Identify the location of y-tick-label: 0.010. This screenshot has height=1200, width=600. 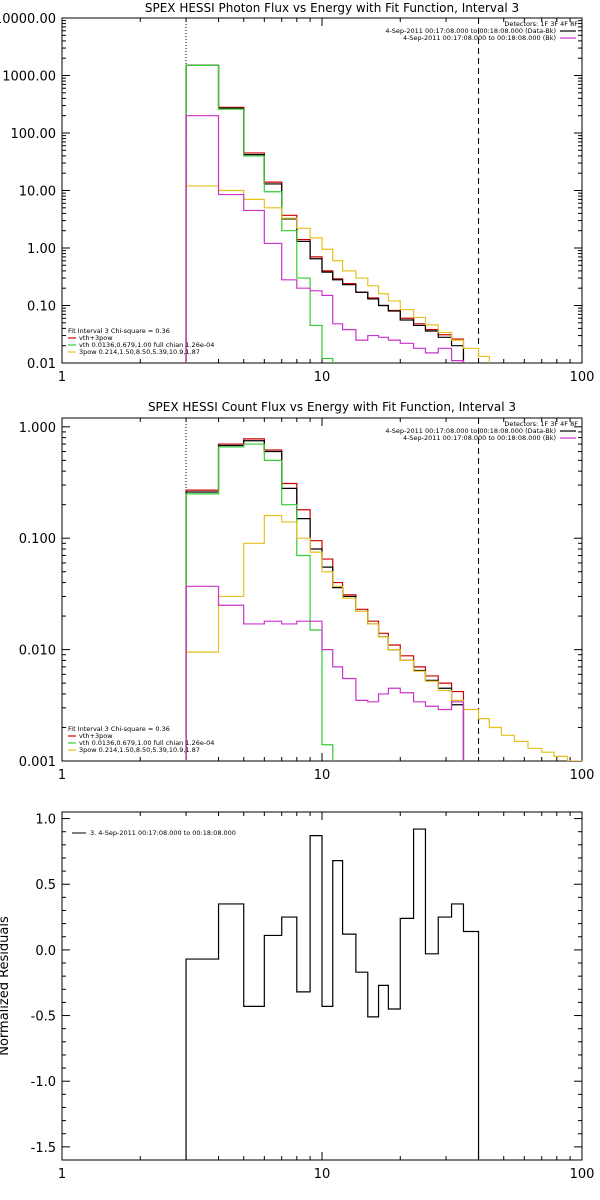
(37, 651).